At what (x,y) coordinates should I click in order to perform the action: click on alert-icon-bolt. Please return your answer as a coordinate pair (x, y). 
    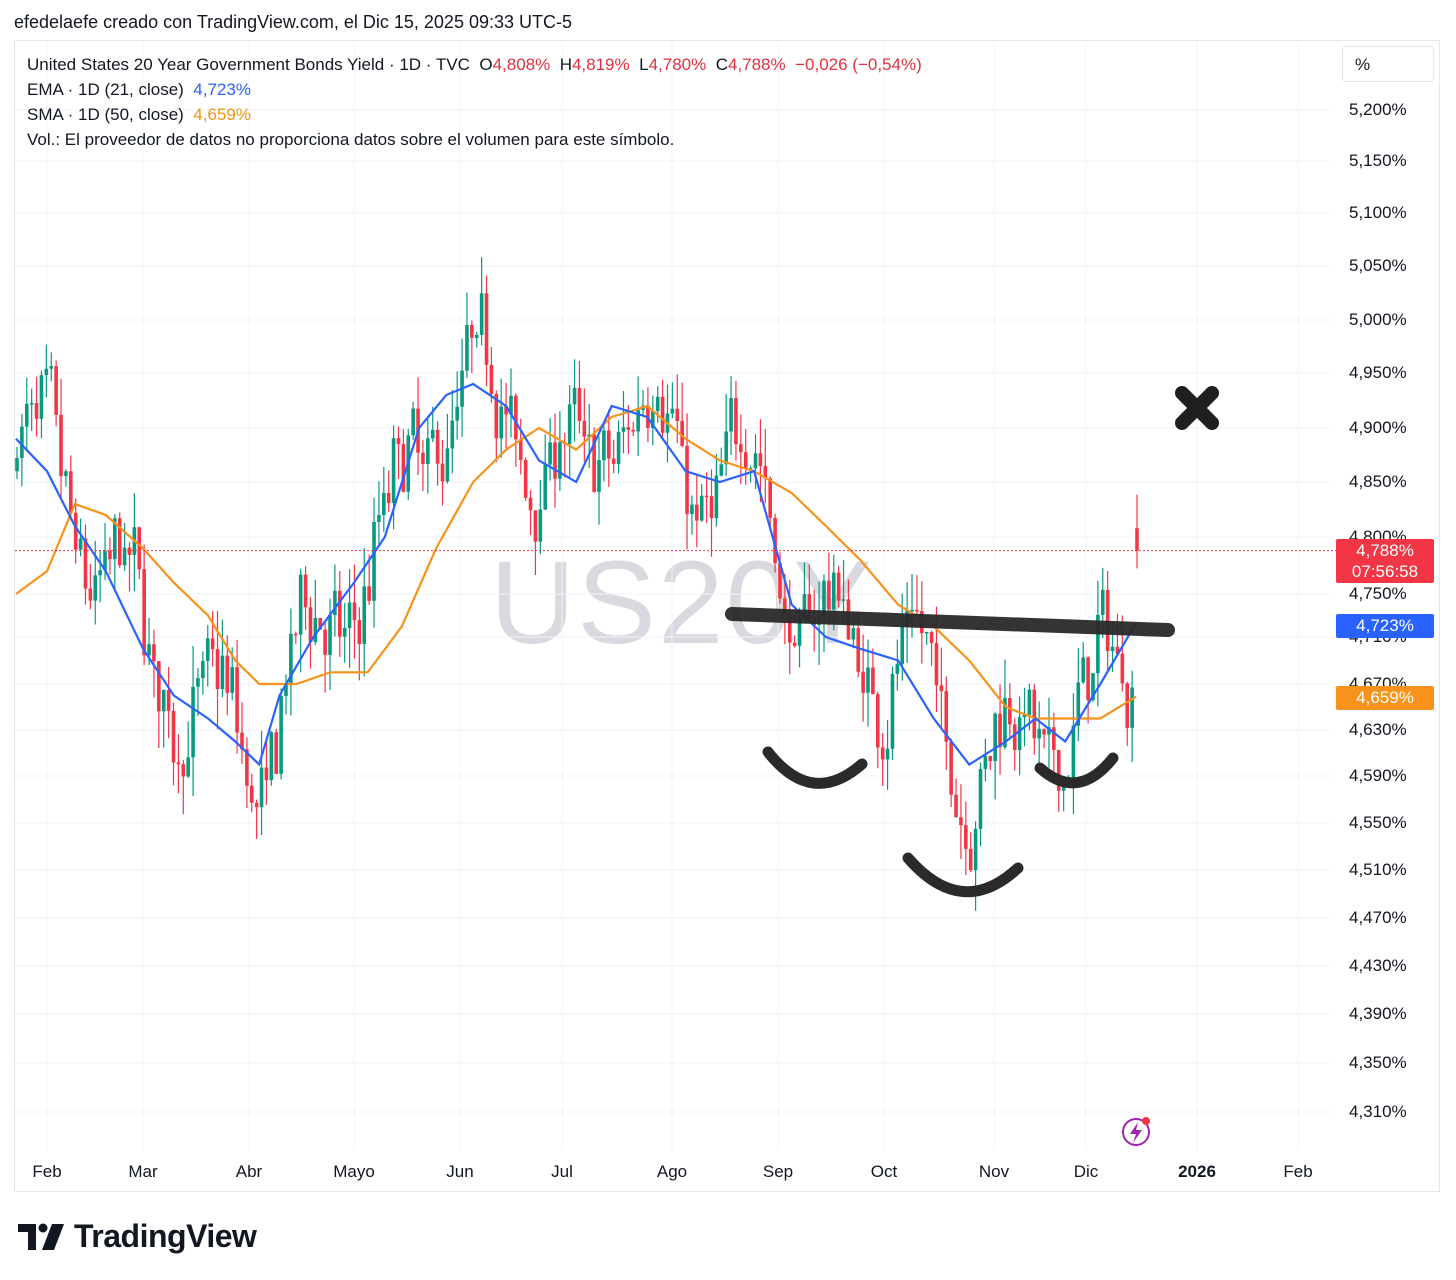
    Looking at the image, I should click on (1136, 1132).